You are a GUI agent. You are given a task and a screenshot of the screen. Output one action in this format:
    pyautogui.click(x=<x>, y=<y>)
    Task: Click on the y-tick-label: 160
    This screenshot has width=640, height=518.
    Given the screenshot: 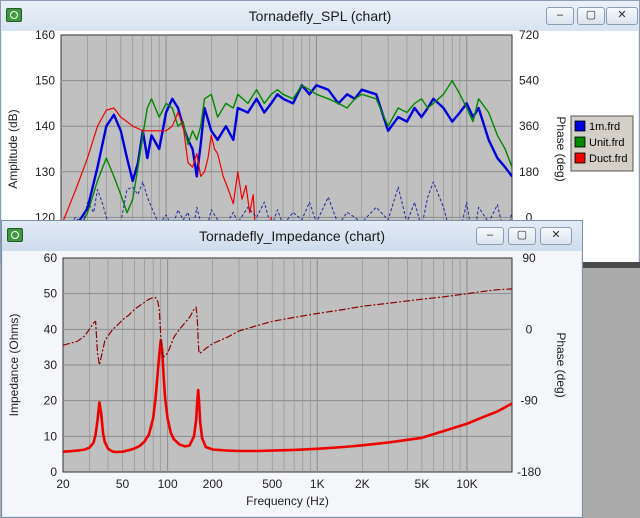 What is the action you would take?
    pyautogui.click(x=45, y=35)
    